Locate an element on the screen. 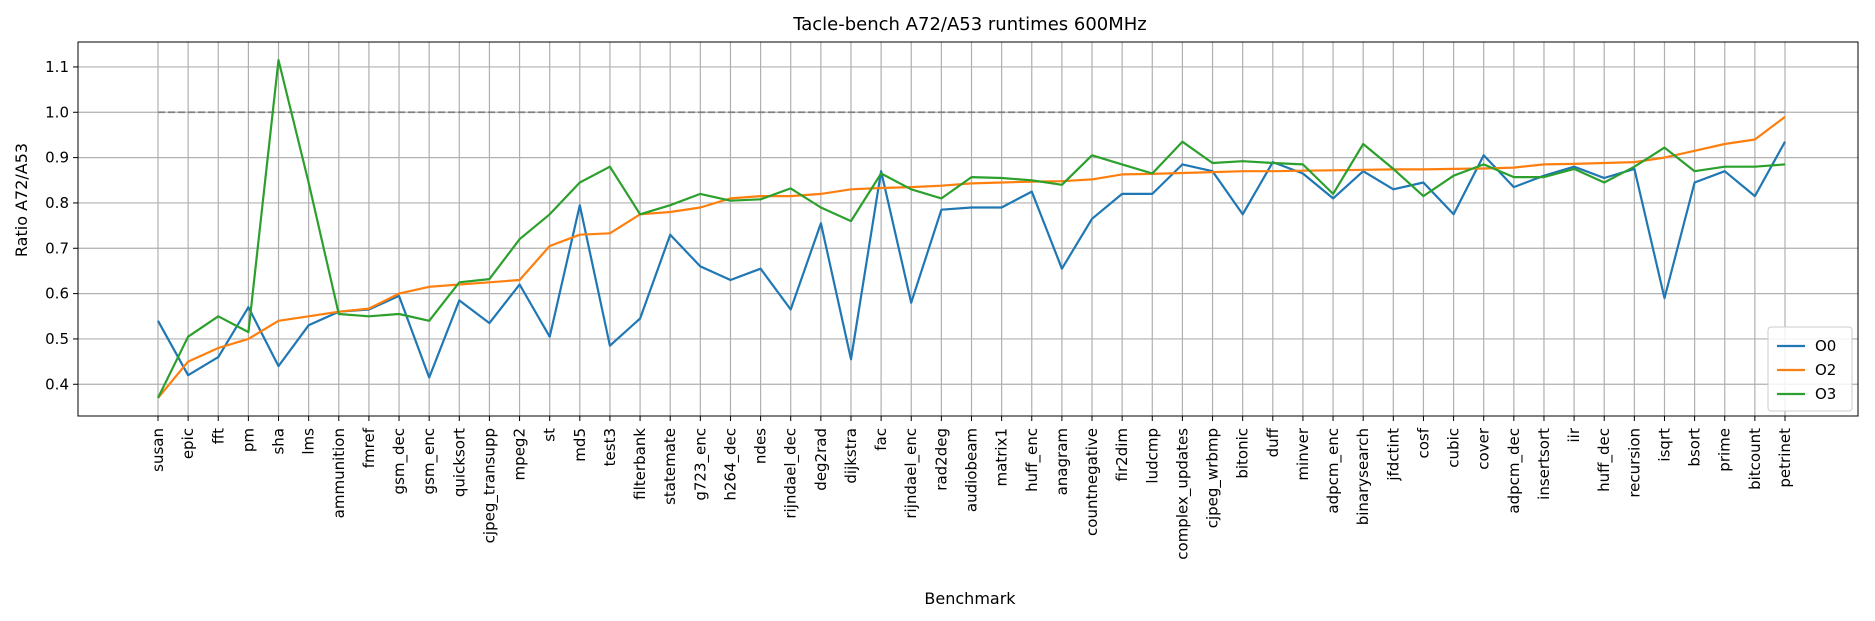  x-tick-label: ndes is located at coordinates (761, 446).